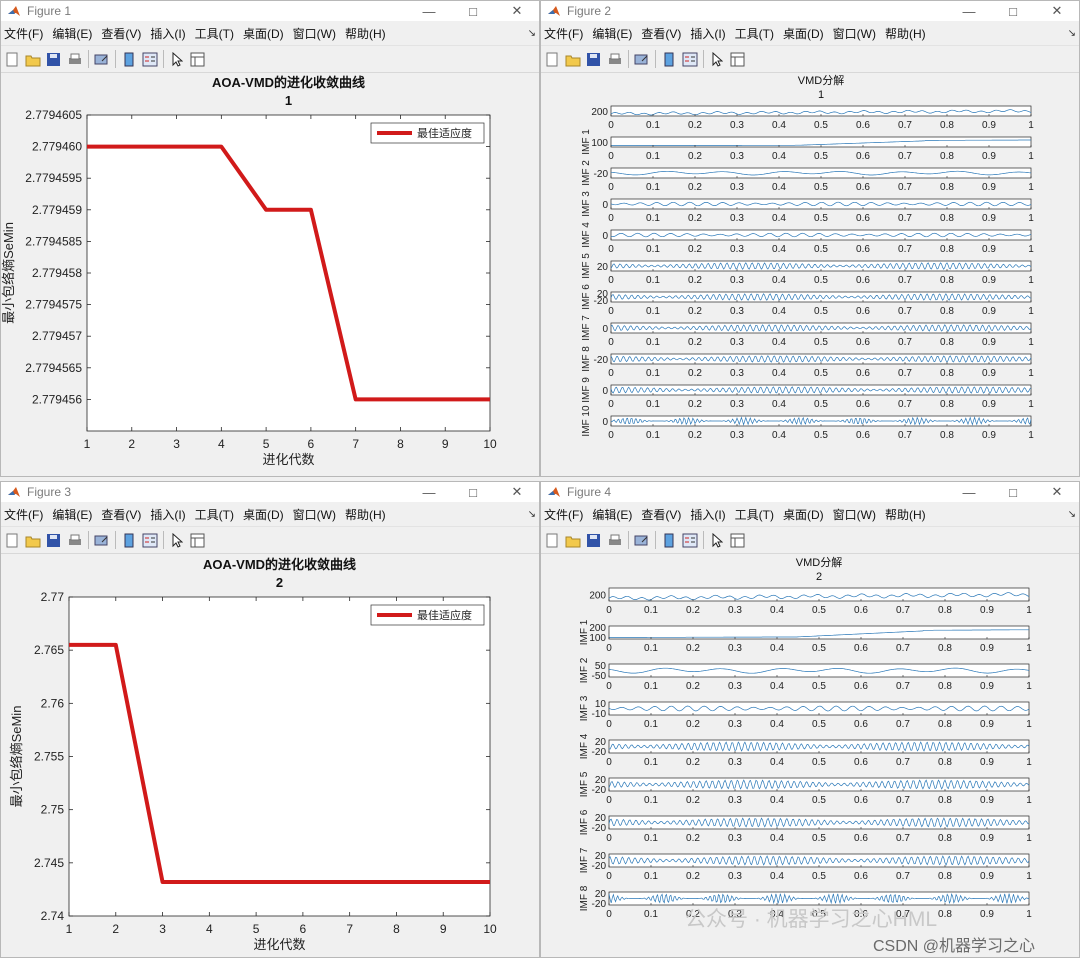 The width and height of the screenshot is (1080, 958). What do you see at coordinates (396, 929) in the screenshot?
I see `x-tick-label: 8` at bounding box center [396, 929].